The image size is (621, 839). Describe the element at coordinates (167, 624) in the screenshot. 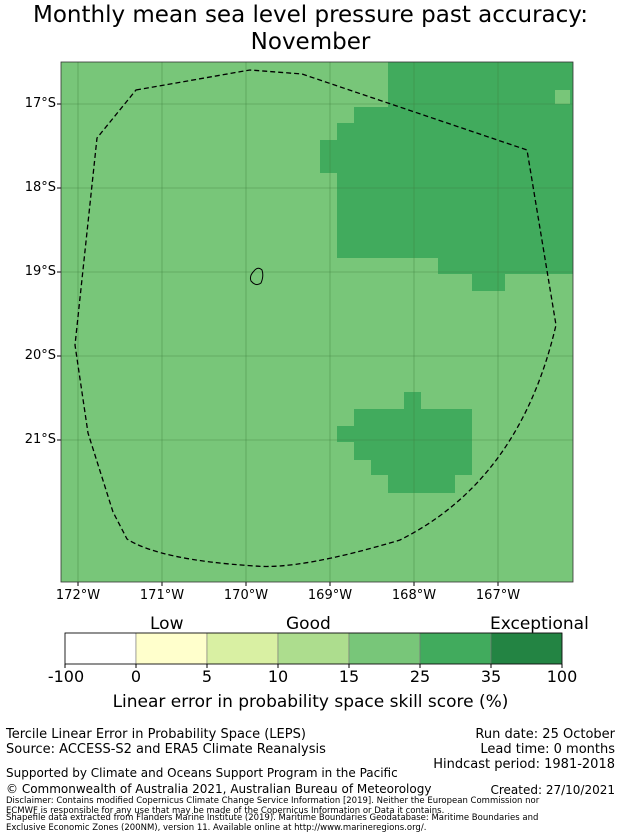

I see `colorbar-category-low: Low` at that location.